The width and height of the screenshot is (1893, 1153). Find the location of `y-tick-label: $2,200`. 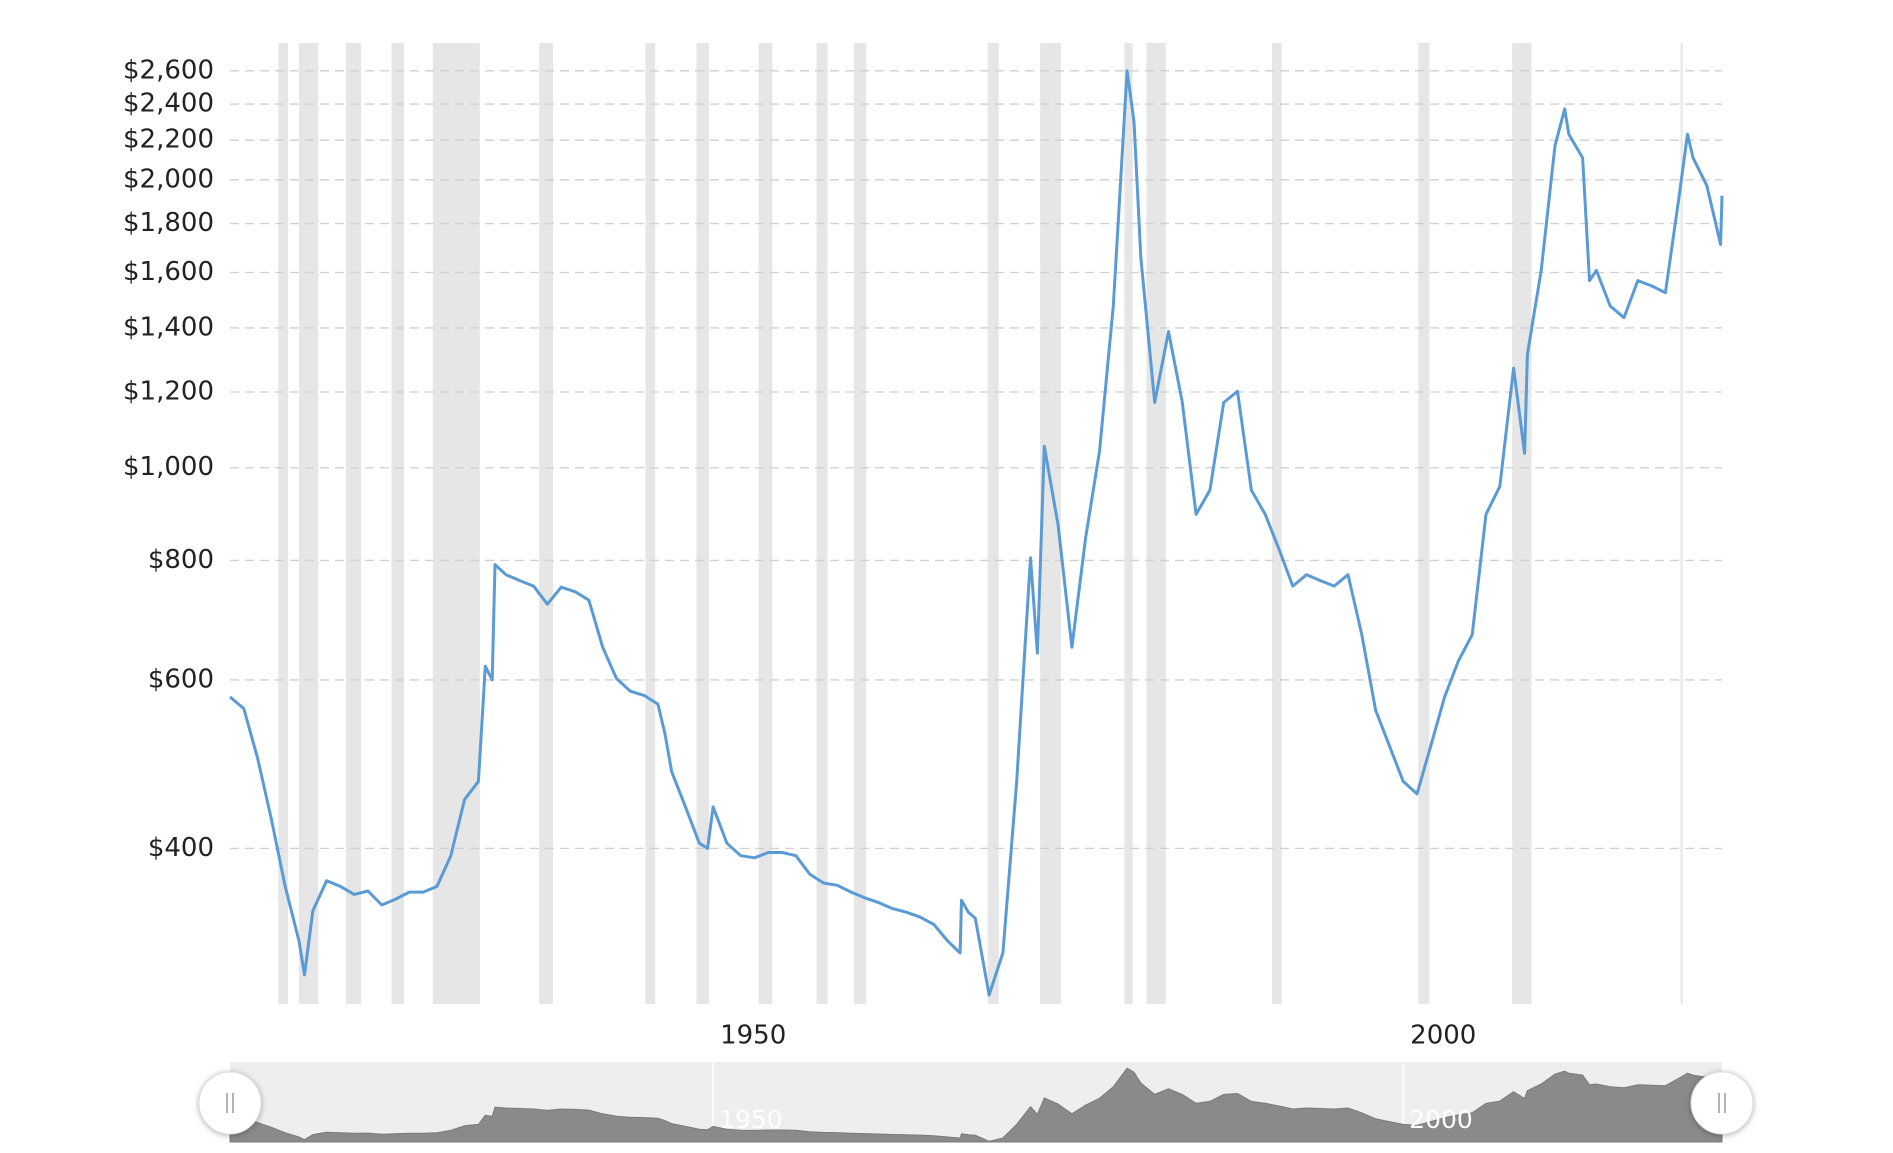

y-tick-label: $2,200 is located at coordinates (168, 140).